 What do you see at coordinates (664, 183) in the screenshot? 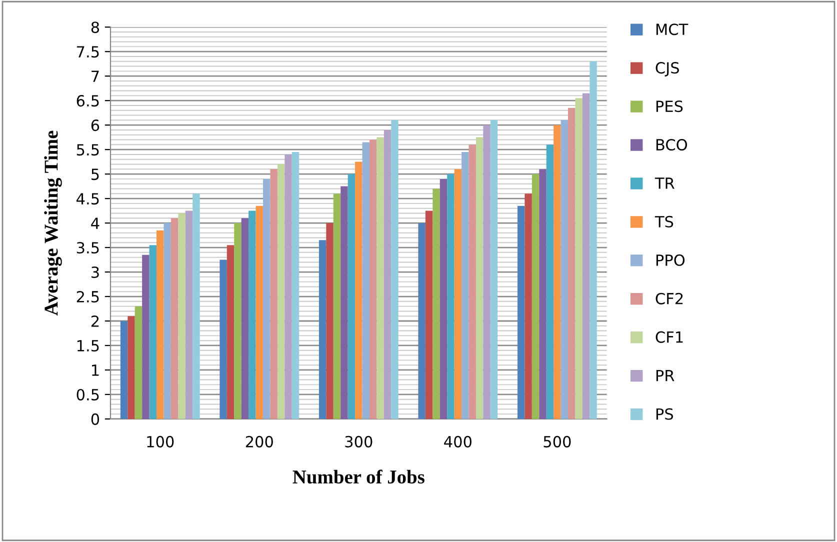
I see `legend-label: TR` at bounding box center [664, 183].